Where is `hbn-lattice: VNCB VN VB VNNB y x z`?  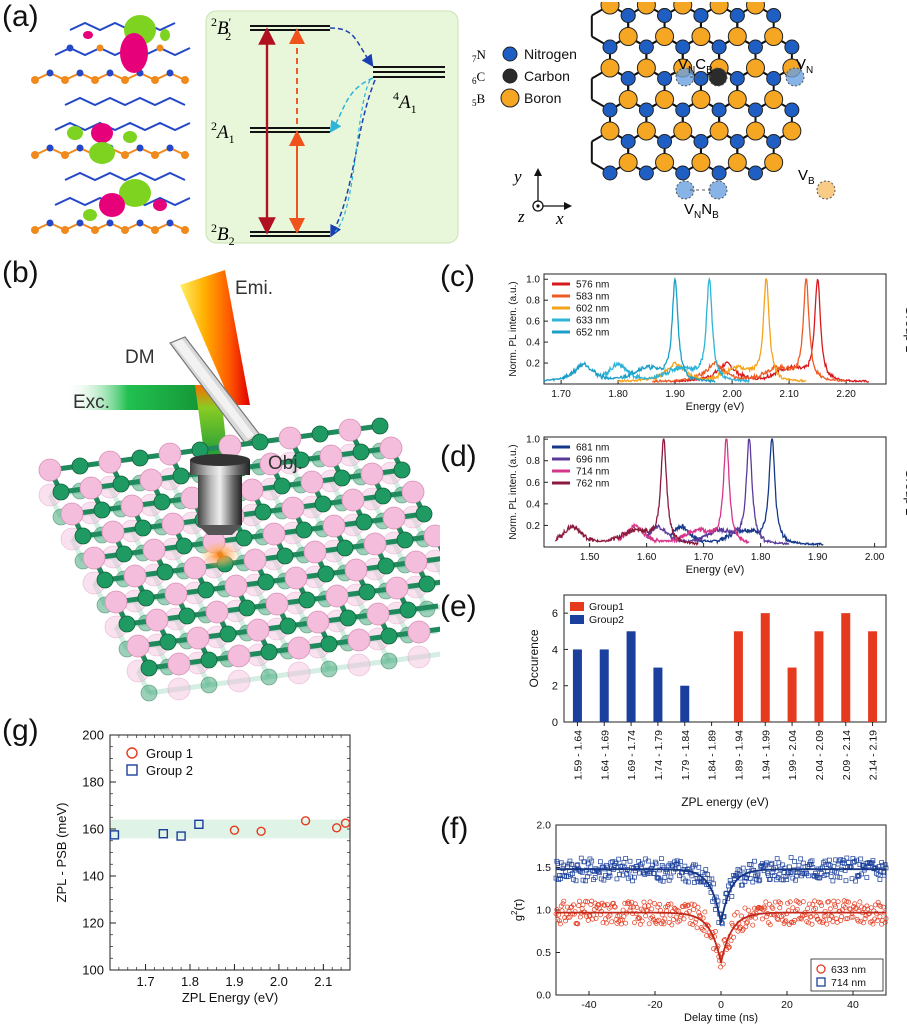
hbn-lattice: VNCB VN VB VNNB y x z is located at coordinates (674, 115).